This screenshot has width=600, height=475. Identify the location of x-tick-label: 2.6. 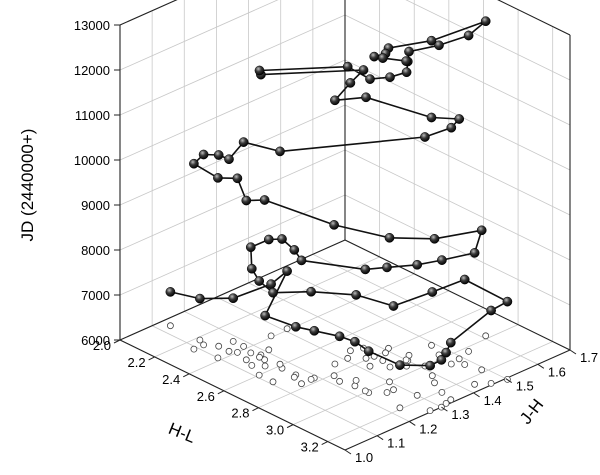
(206, 396).